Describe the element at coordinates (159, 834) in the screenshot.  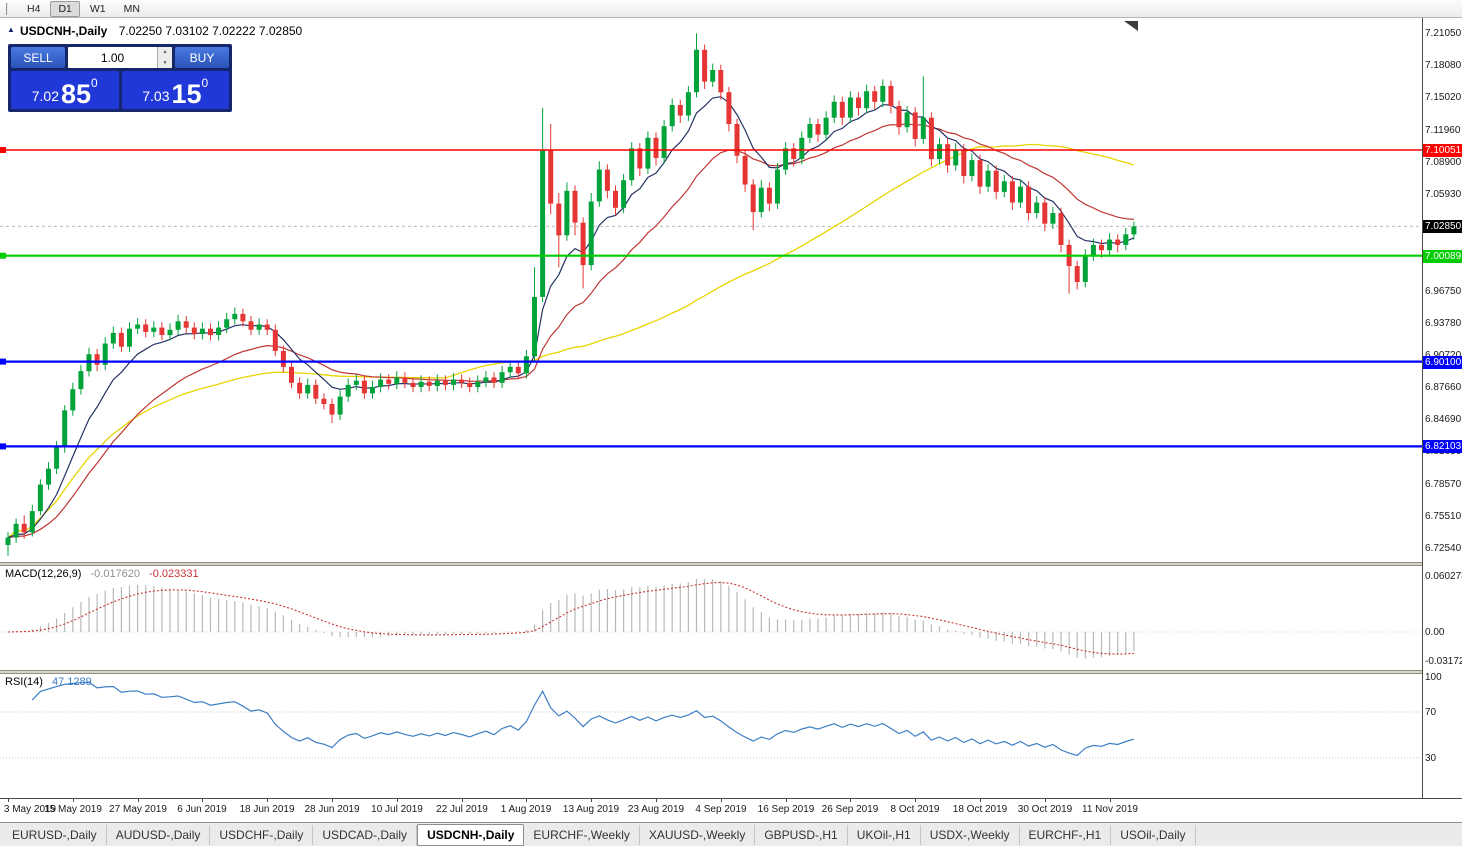
I see `chart-tab: AUDUSD-,Daily` at that location.